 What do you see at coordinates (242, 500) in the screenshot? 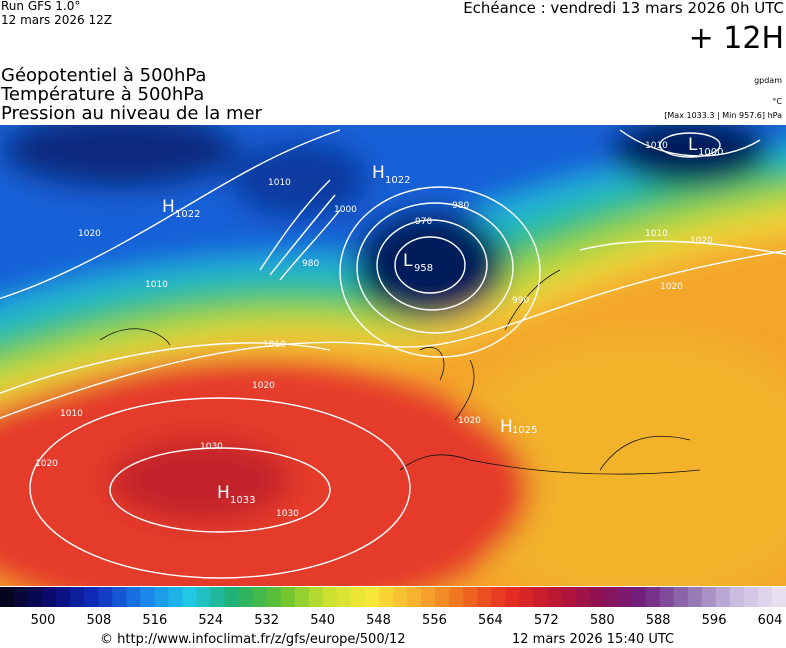
I see `center-value: 1033` at bounding box center [242, 500].